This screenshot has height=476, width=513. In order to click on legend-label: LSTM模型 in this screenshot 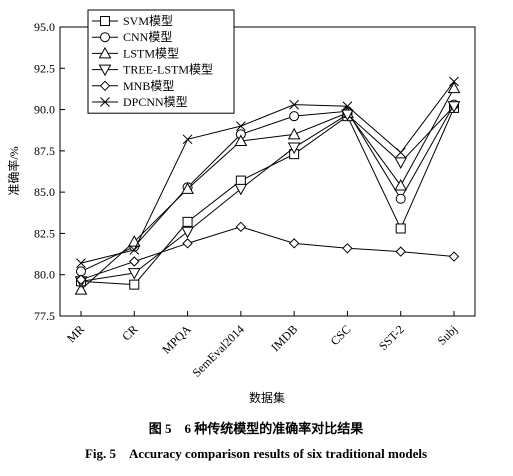, I will do `click(151, 53)`.